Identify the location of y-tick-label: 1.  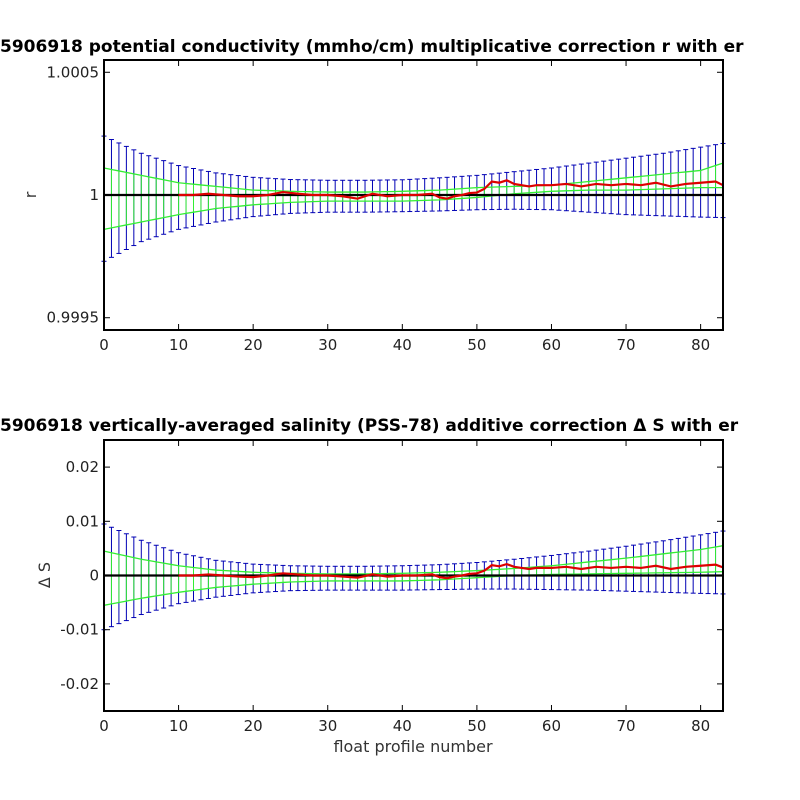
(94, 195).